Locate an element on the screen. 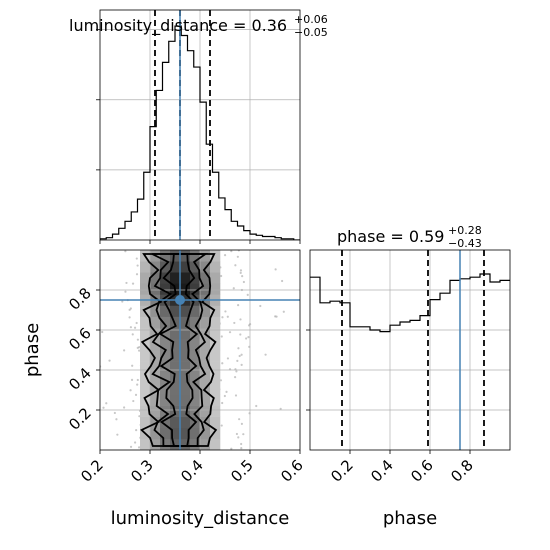  luminosity-distance-upper-error: +0.06 is located at coordinates (311, 19).